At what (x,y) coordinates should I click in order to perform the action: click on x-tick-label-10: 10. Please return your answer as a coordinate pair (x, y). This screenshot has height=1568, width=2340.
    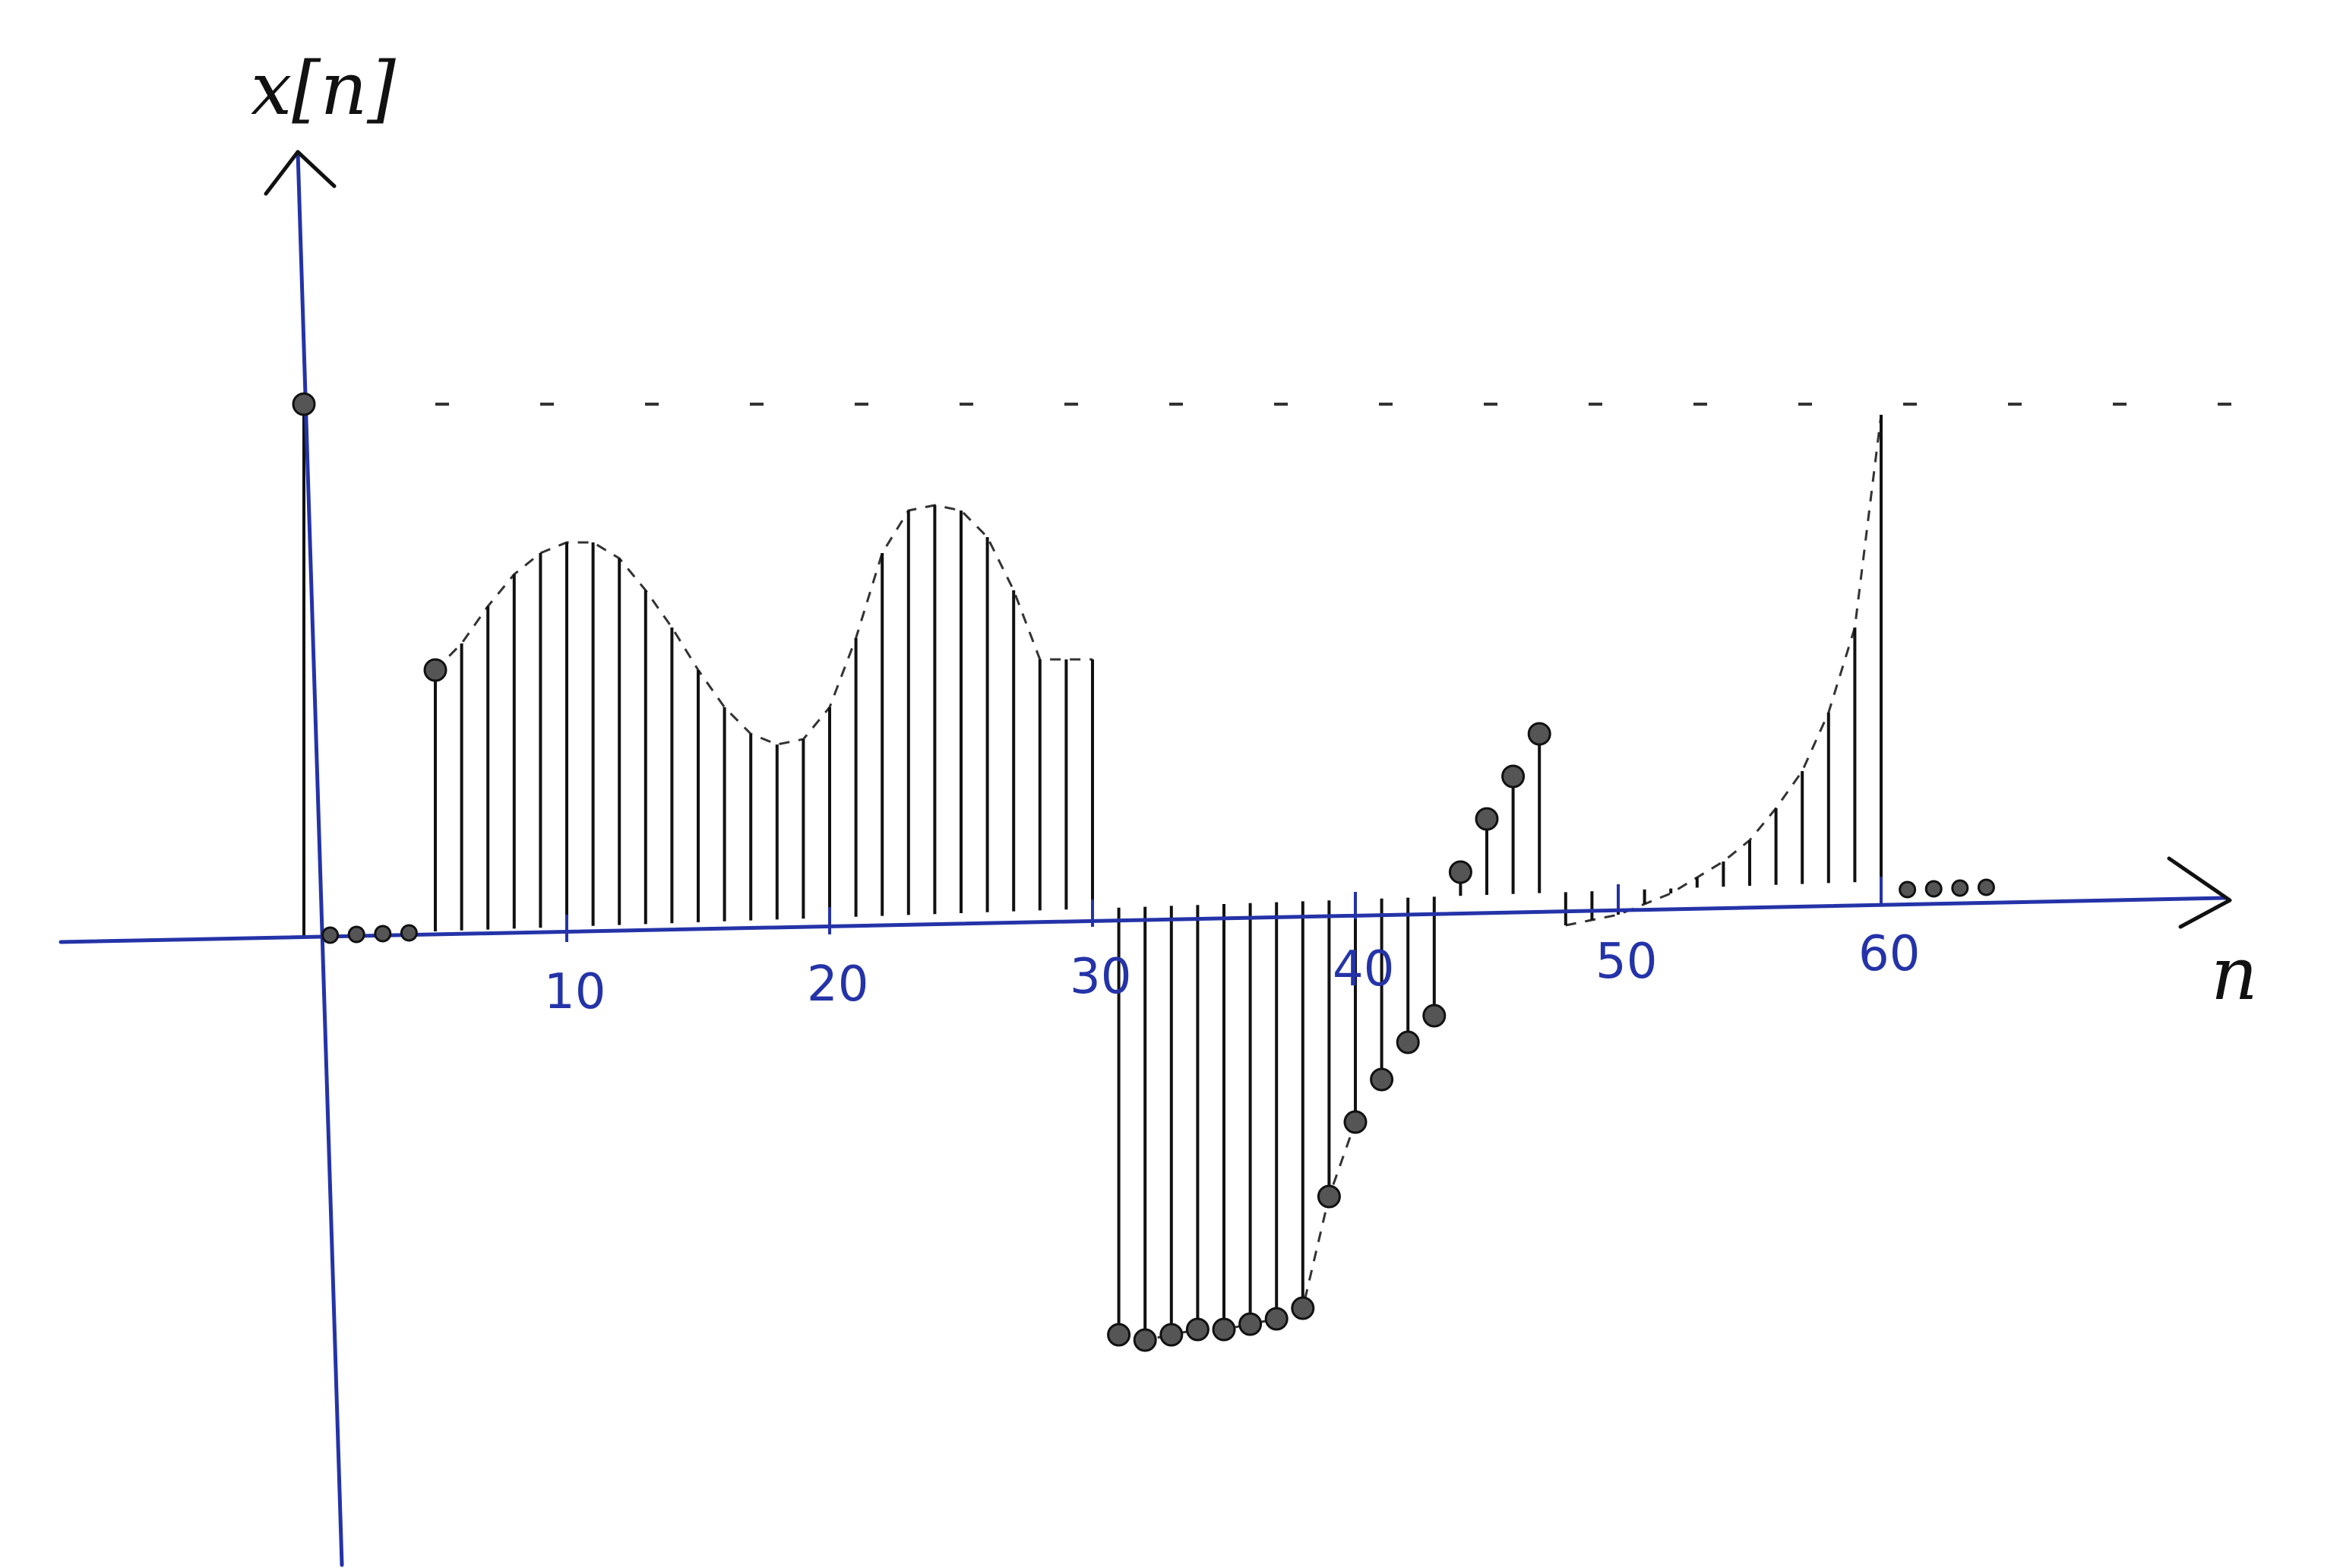
    Looking at the image, I should click on (575, 992).